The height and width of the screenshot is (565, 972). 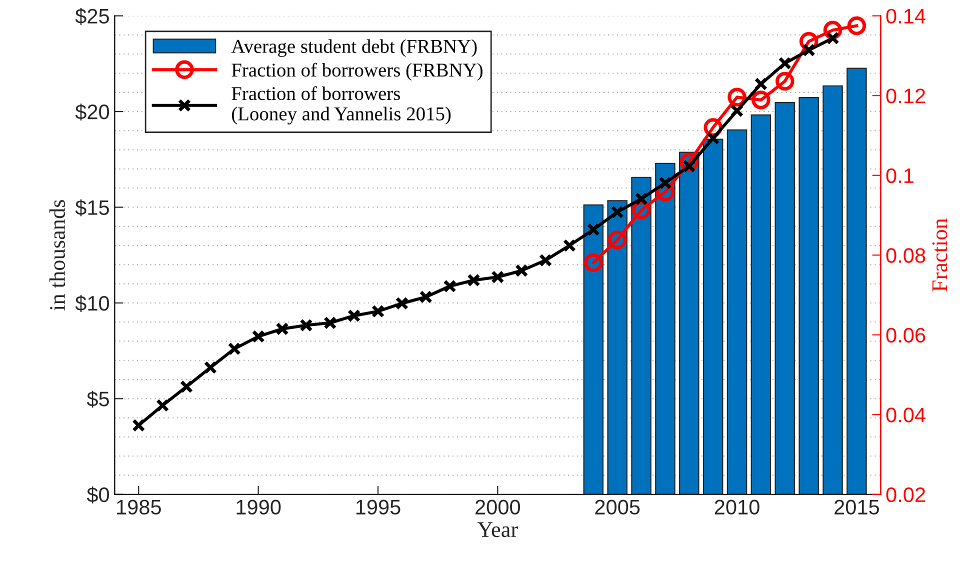 What do you see at coordinates (905, 494) in the screenshot?
I see `y2-tick-label: 0.02` at bounding box center [905, 494].